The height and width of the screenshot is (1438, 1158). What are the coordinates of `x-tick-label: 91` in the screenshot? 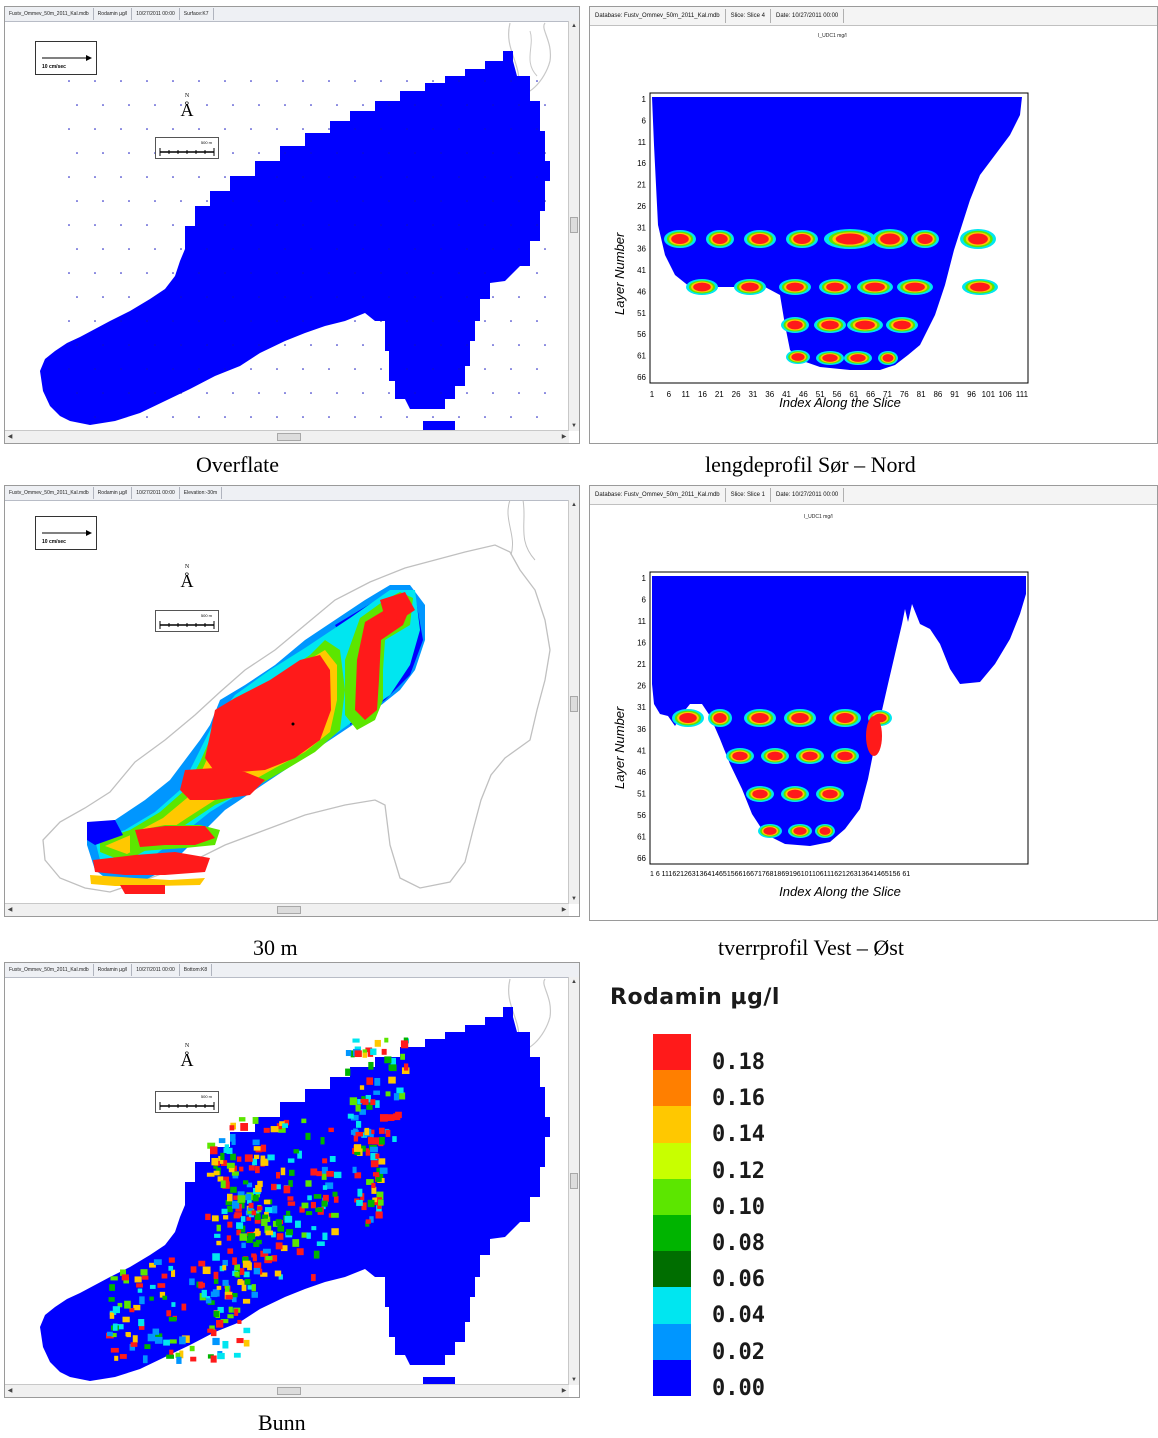 It's located at (954, 394).